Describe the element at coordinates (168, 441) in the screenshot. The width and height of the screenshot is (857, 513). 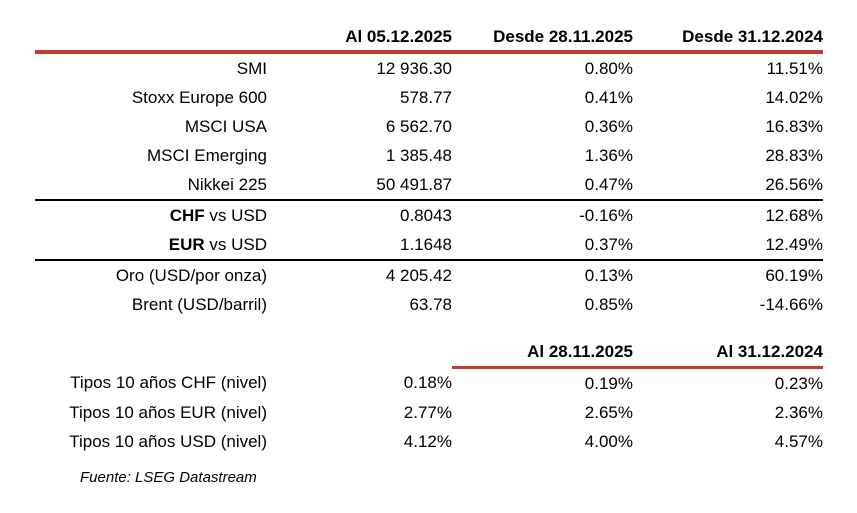
I see `row-label: Tipos 10 años USD (nivel)` at that location.